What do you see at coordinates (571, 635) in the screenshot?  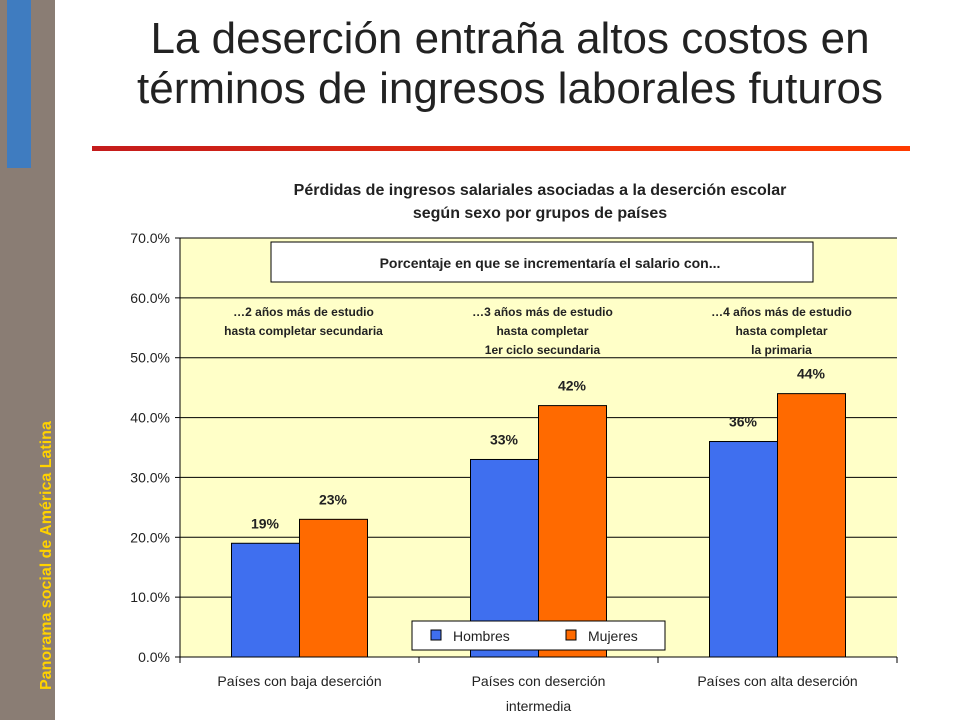 I see `legend-swatch-mujeres` at bounding box center [571, 635].